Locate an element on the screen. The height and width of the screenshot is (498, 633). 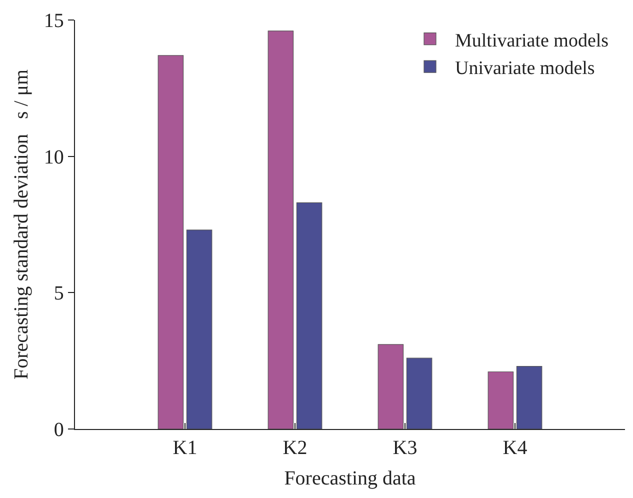
y-tick-label: 0 is located at coordinates (59, 430).